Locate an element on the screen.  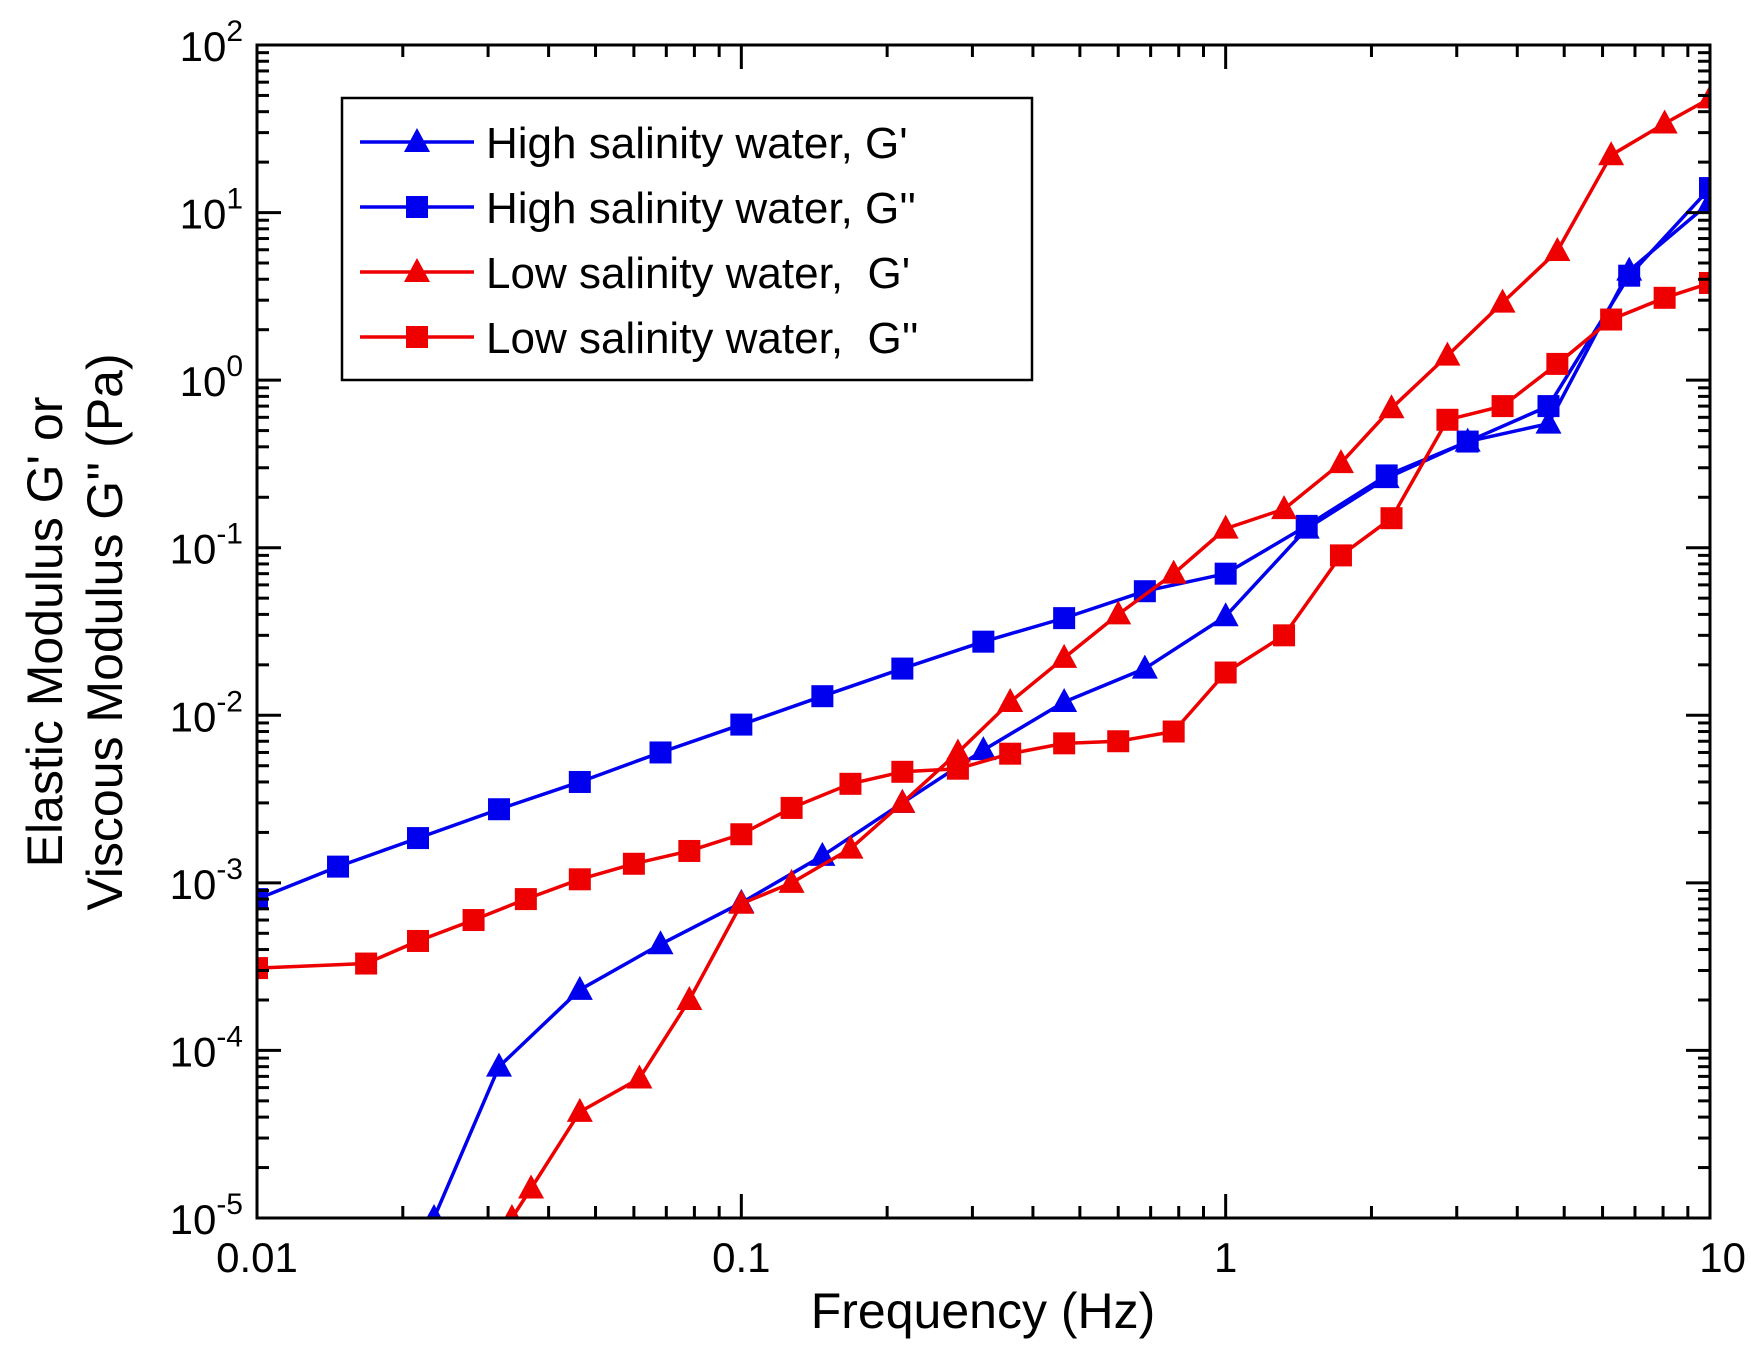
y-tick-label: 10¹ is located at coordinates (211, 210).